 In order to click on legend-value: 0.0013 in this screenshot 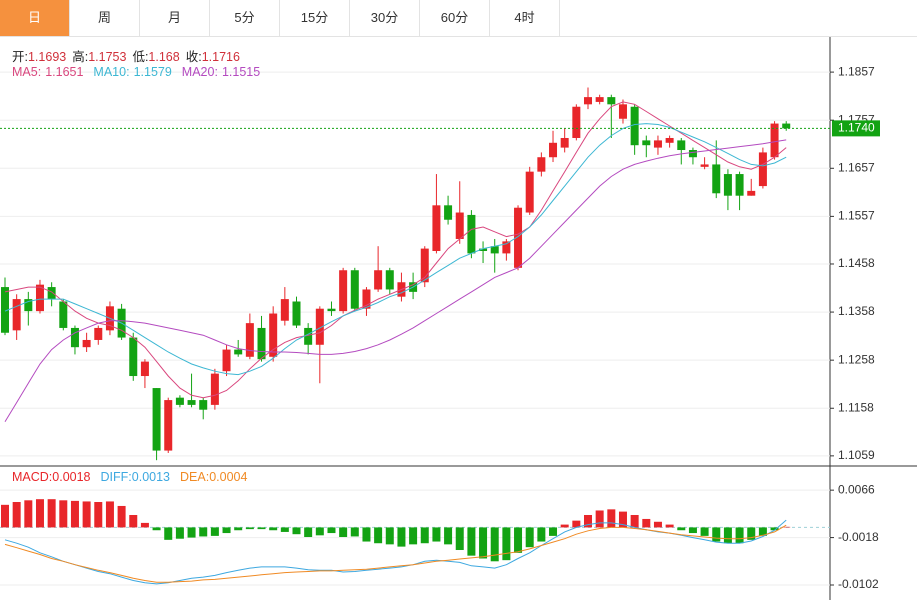, I will do `click(150, 477)`.